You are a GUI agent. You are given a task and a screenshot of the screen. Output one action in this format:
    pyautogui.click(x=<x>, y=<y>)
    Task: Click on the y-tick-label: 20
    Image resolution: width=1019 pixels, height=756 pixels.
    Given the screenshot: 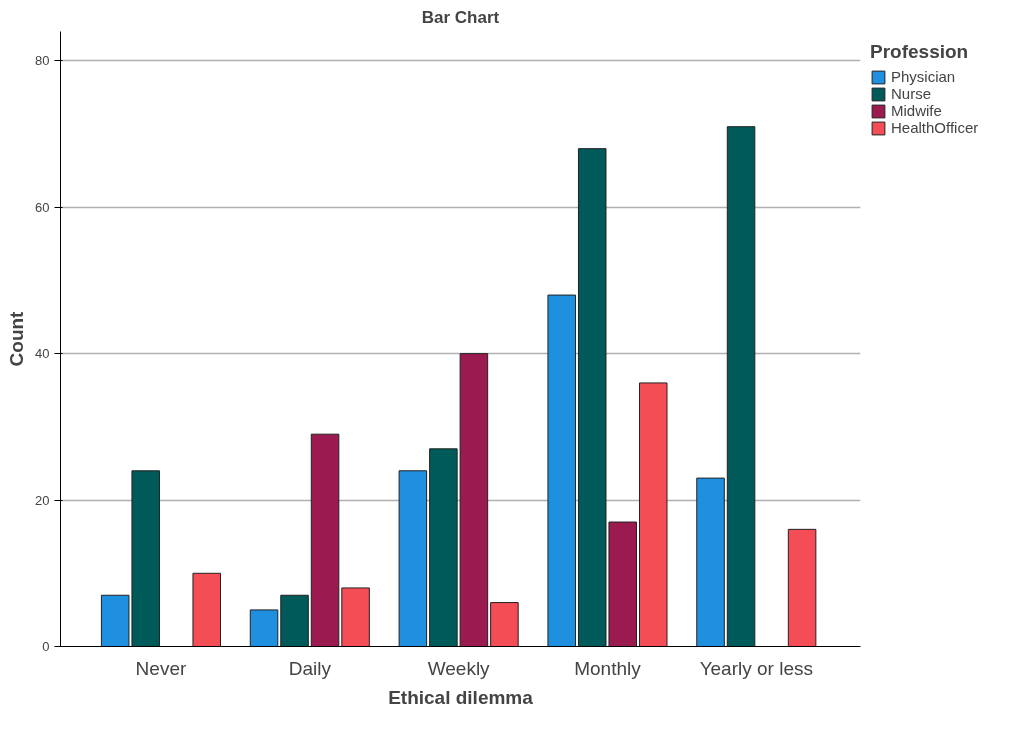 What is the action you would take?
    pyautogui.click(x=42, y=500)
    